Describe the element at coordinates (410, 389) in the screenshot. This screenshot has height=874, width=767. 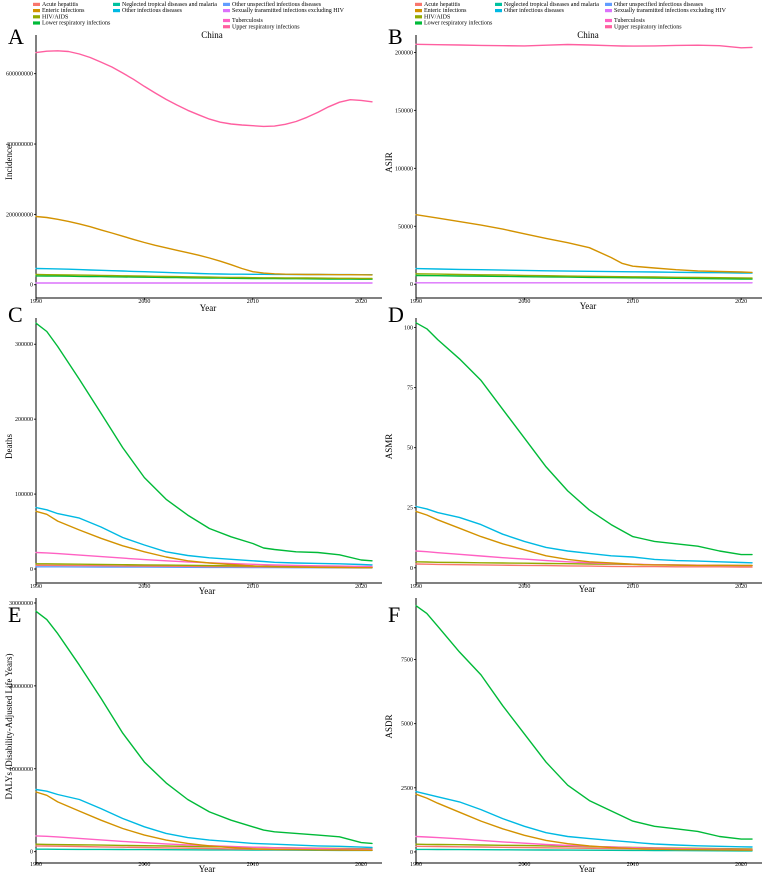
I see `y-tick-label: 75` at that location.